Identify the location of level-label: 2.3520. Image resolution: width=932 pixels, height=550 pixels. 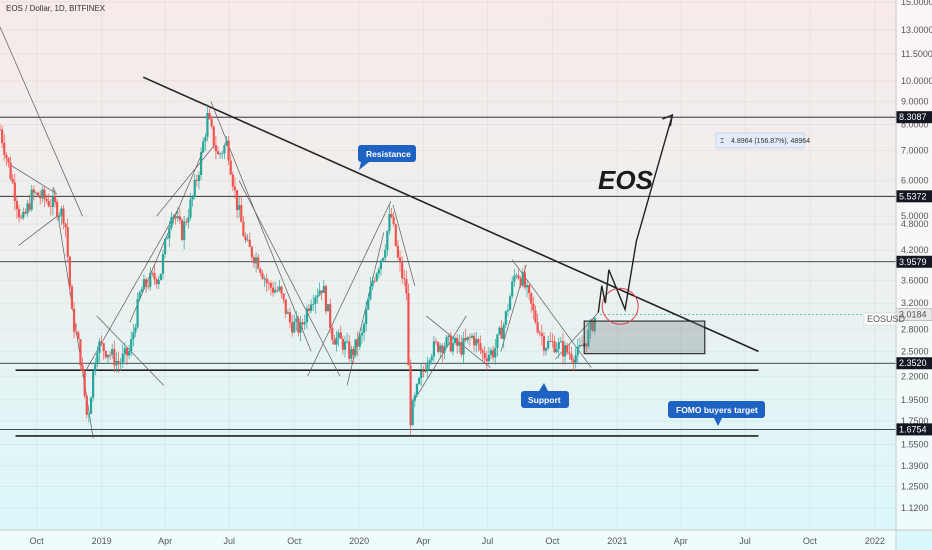
(913, 363).